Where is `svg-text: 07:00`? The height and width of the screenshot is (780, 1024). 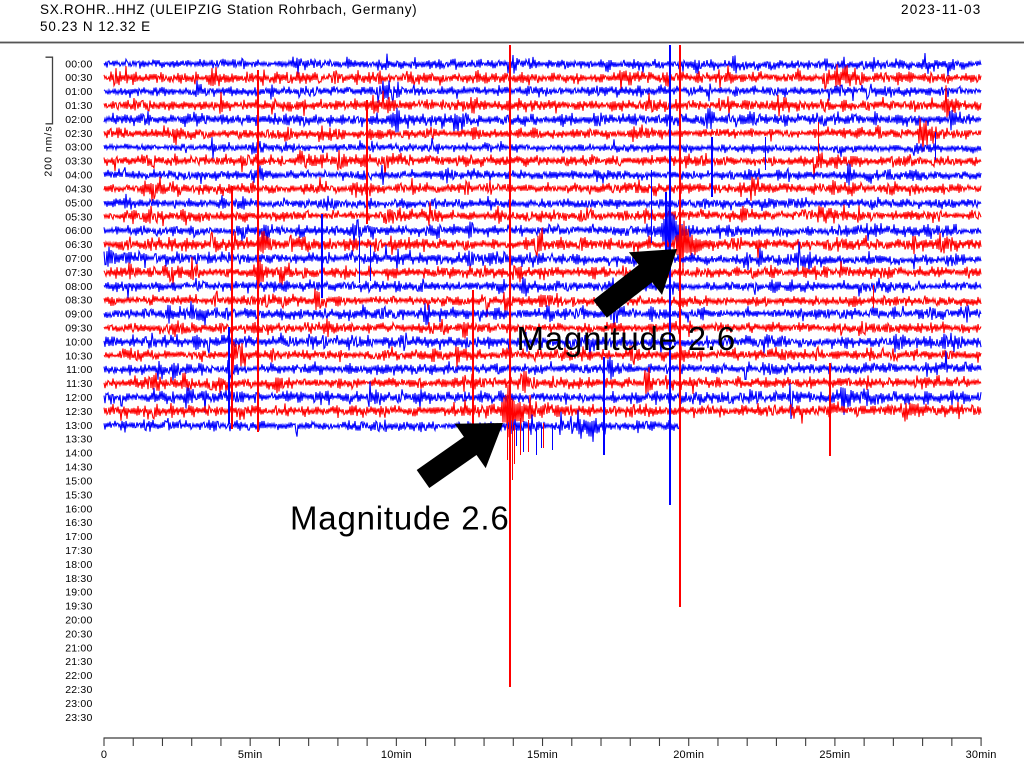
svg-text: 07:00 is located at coordinates (78, 259).